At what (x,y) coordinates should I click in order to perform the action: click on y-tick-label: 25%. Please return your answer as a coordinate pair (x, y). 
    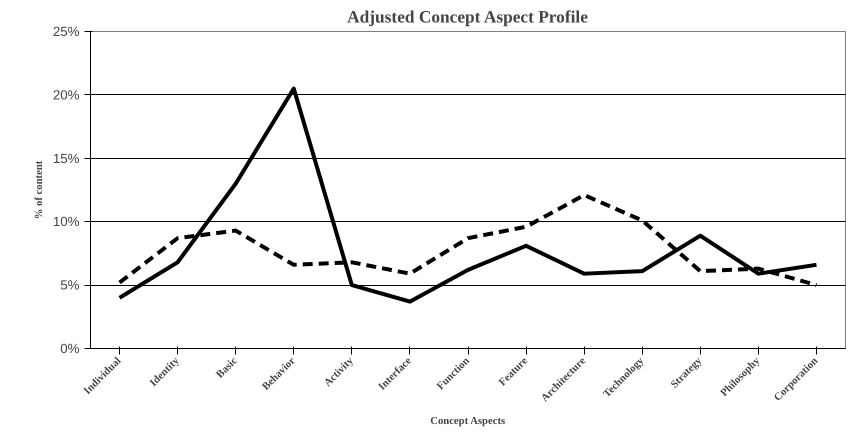
    Looking at the image, I should click on (66, 31).